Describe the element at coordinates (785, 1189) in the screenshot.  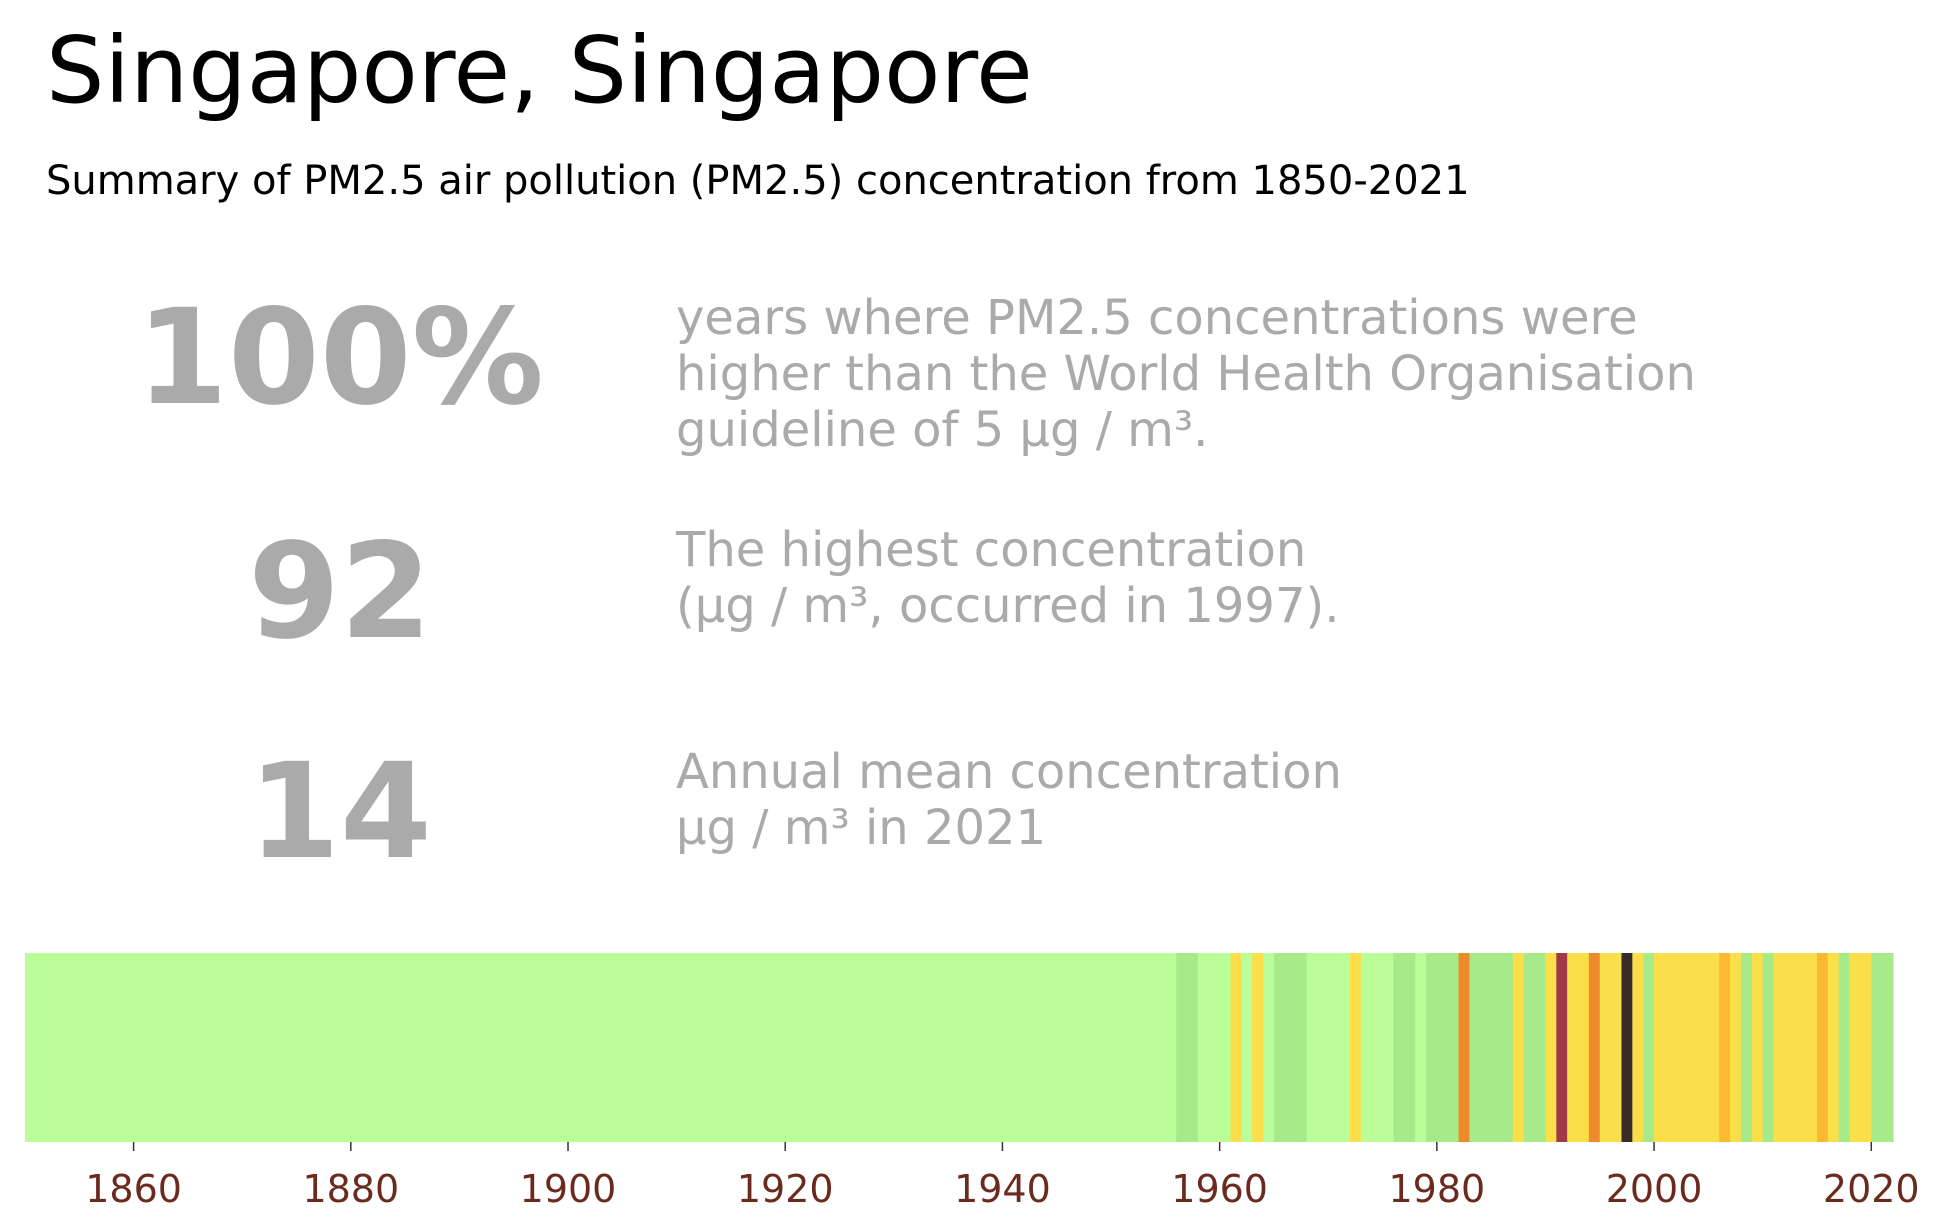
I see `x-tick-label: 1920` at that location.